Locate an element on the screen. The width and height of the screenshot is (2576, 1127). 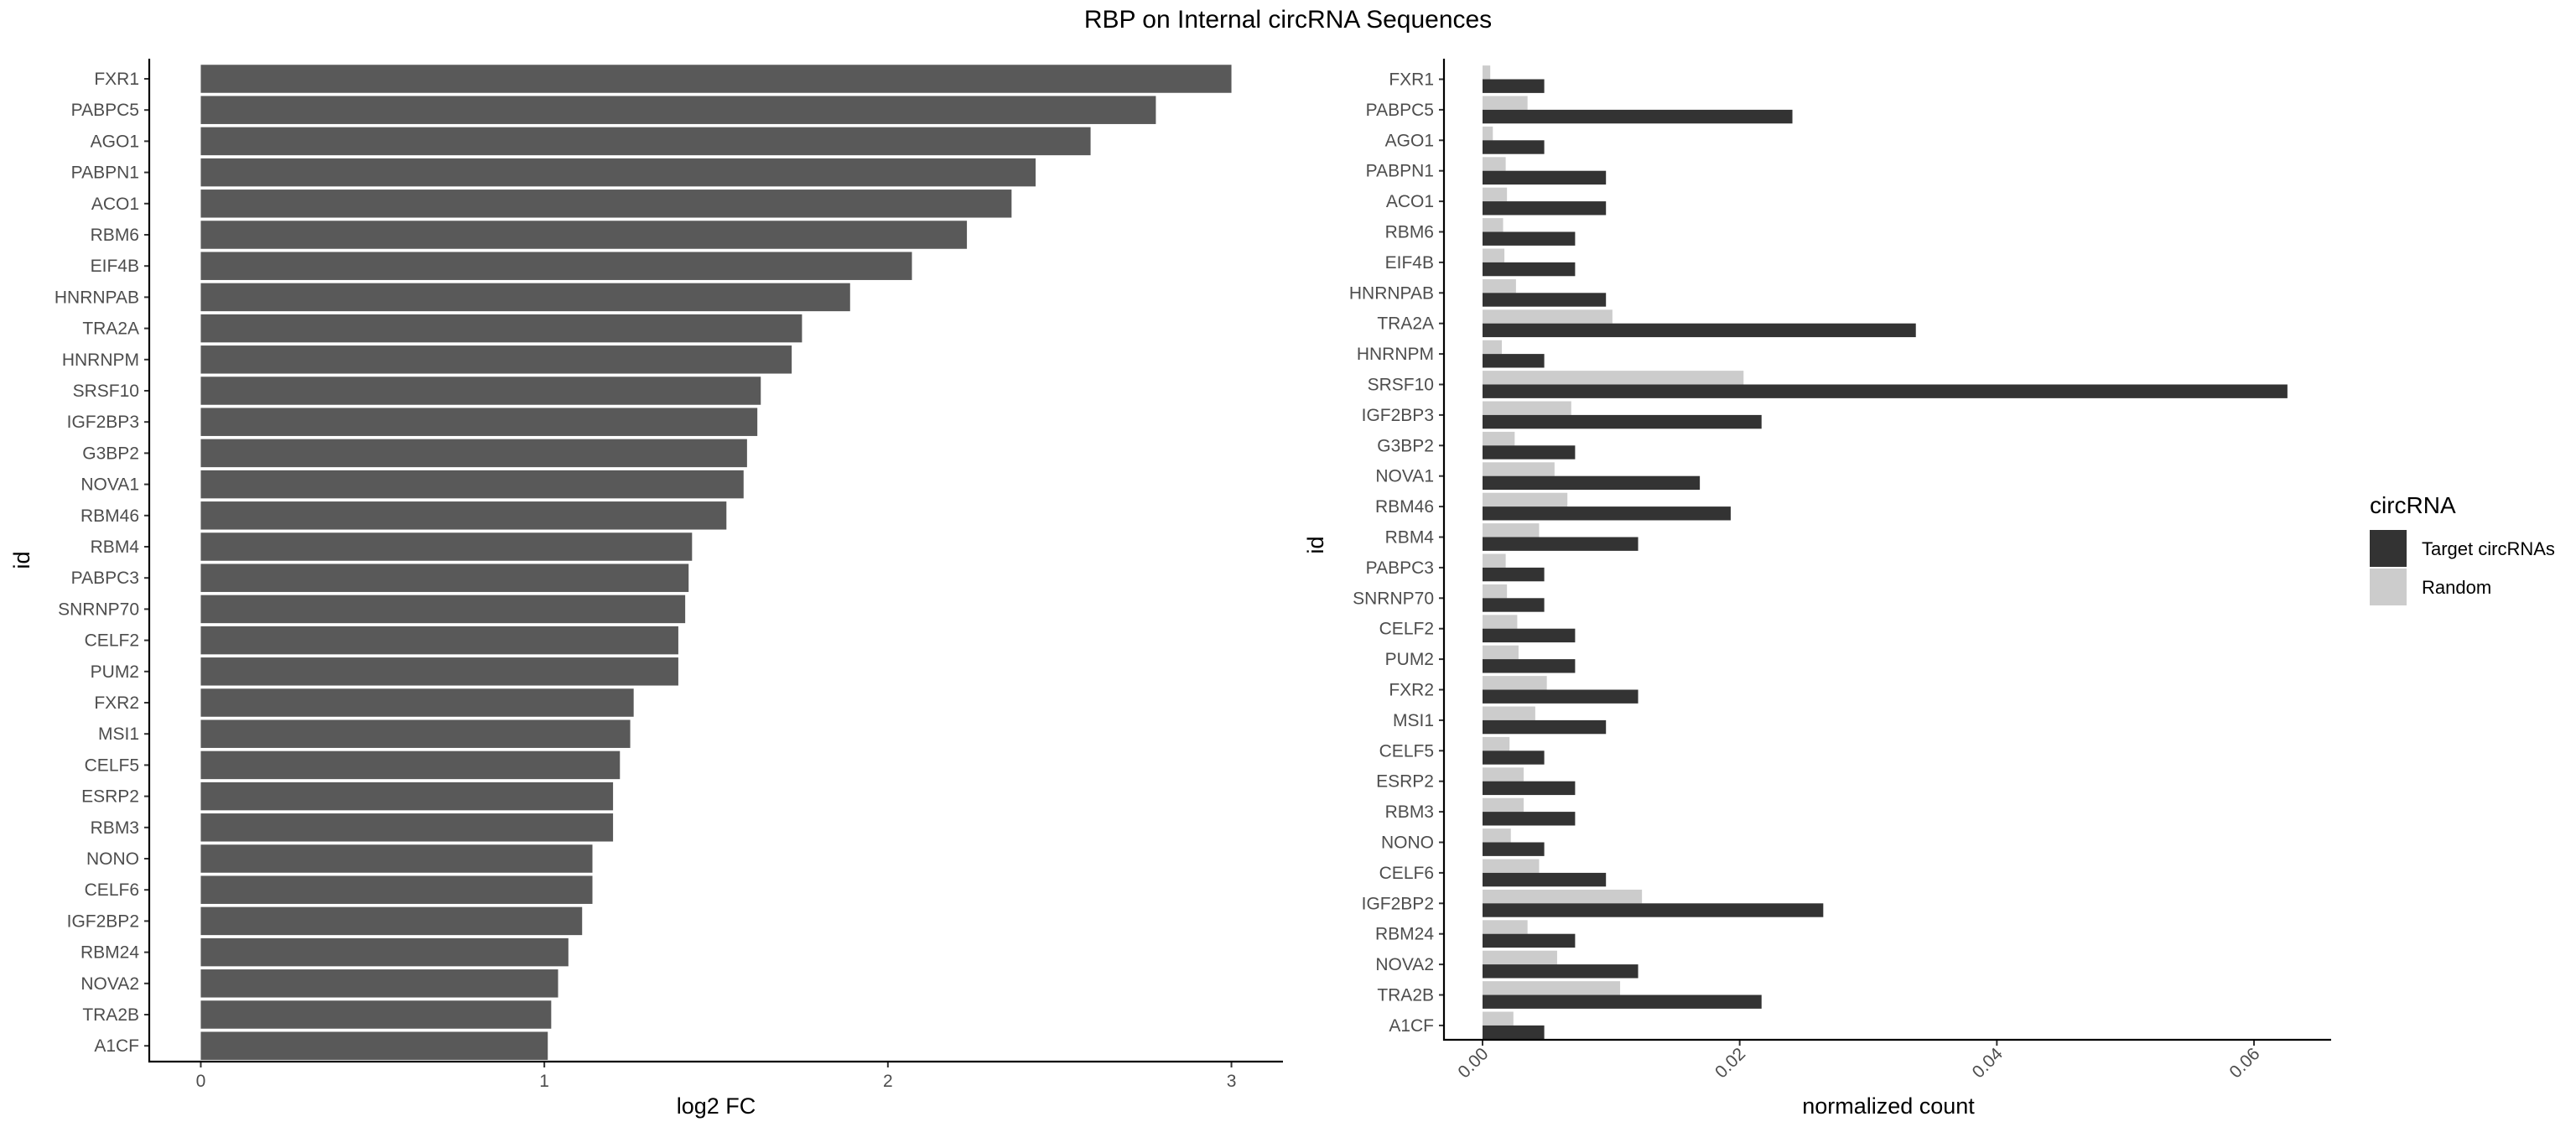
left-x-axis-title: log2 FC is located at coordinates (716, 1106).